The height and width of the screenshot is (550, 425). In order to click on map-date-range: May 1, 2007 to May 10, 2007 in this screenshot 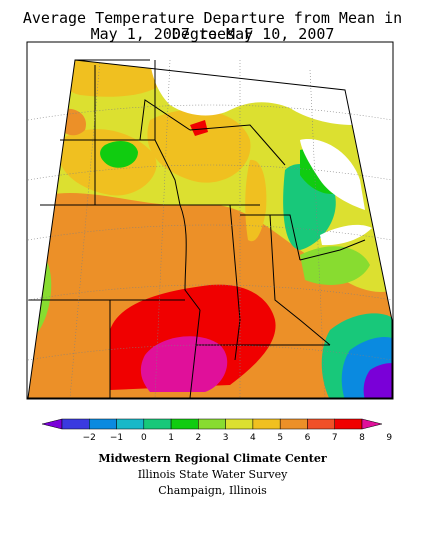, I will do `click(212, 34)`.